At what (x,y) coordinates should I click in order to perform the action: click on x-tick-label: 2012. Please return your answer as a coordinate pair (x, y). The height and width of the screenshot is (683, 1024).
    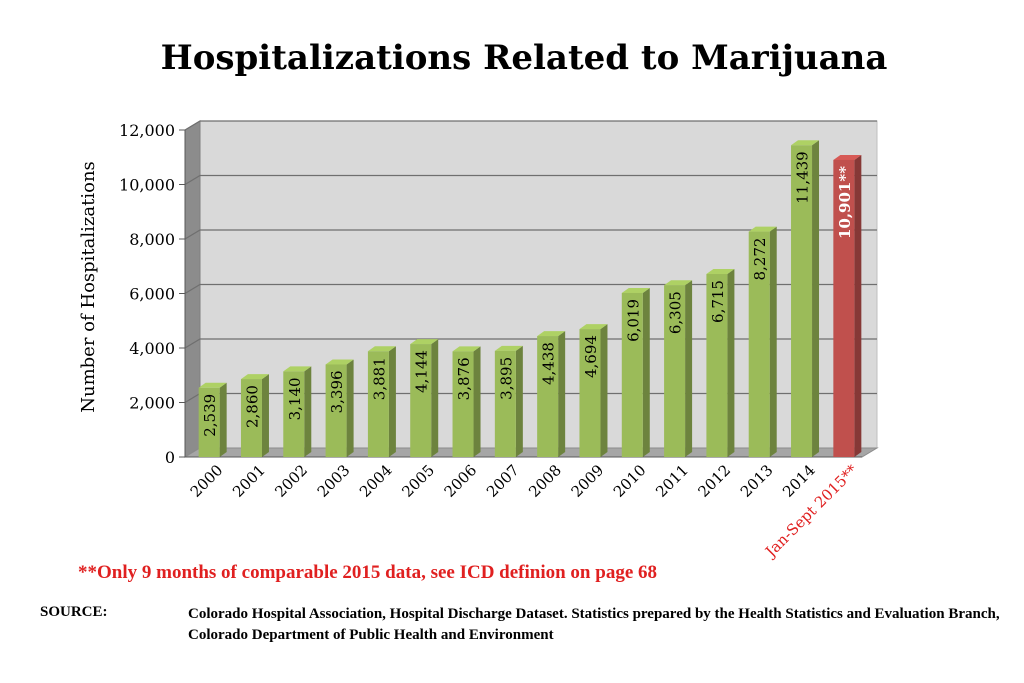
    Looking at the image, I should click on (715, 481).